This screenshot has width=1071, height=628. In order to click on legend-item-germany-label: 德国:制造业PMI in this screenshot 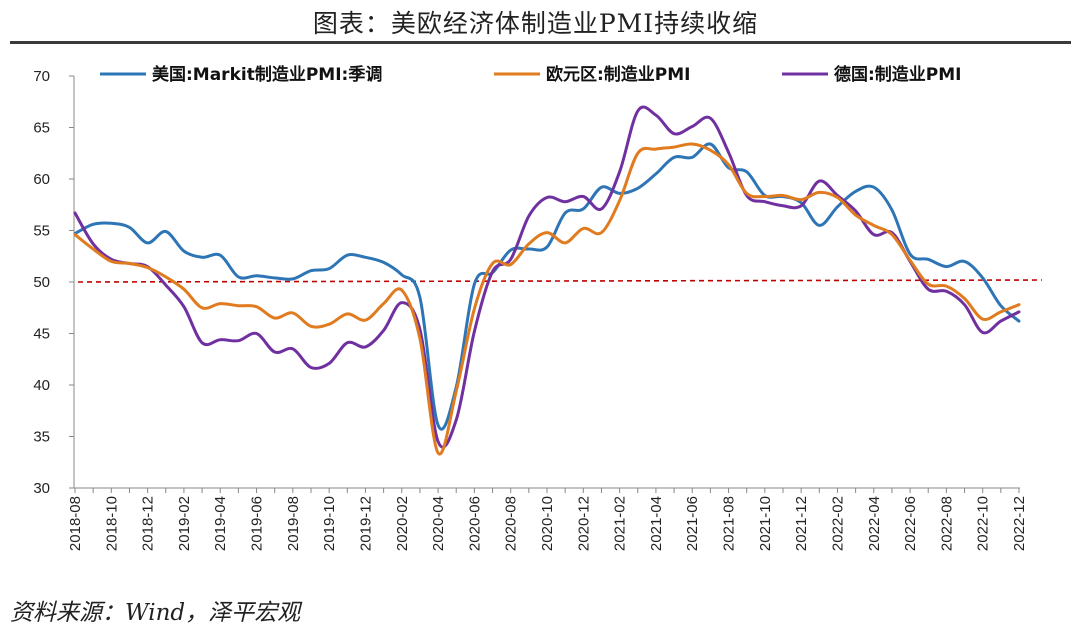, I will do `click(898, 74)`.